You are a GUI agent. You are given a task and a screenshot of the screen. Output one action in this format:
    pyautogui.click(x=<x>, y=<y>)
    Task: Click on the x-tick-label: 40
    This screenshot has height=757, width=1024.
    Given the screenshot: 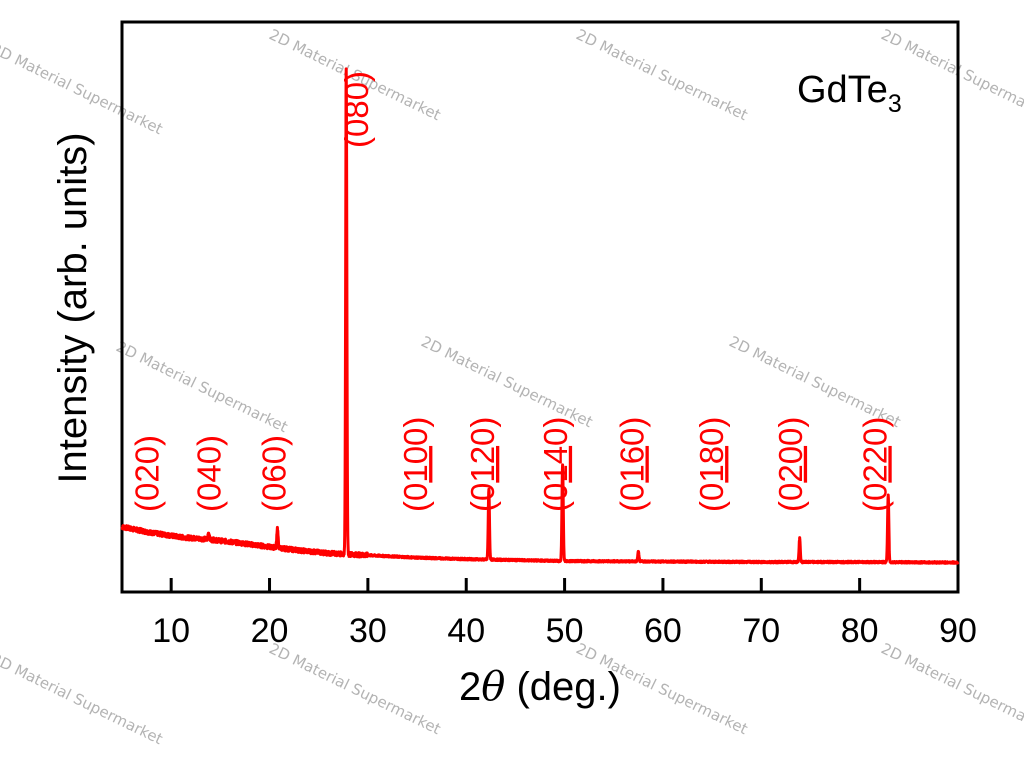 What is the action you would take?
    pyautogui.click(x=466, y=631)
    